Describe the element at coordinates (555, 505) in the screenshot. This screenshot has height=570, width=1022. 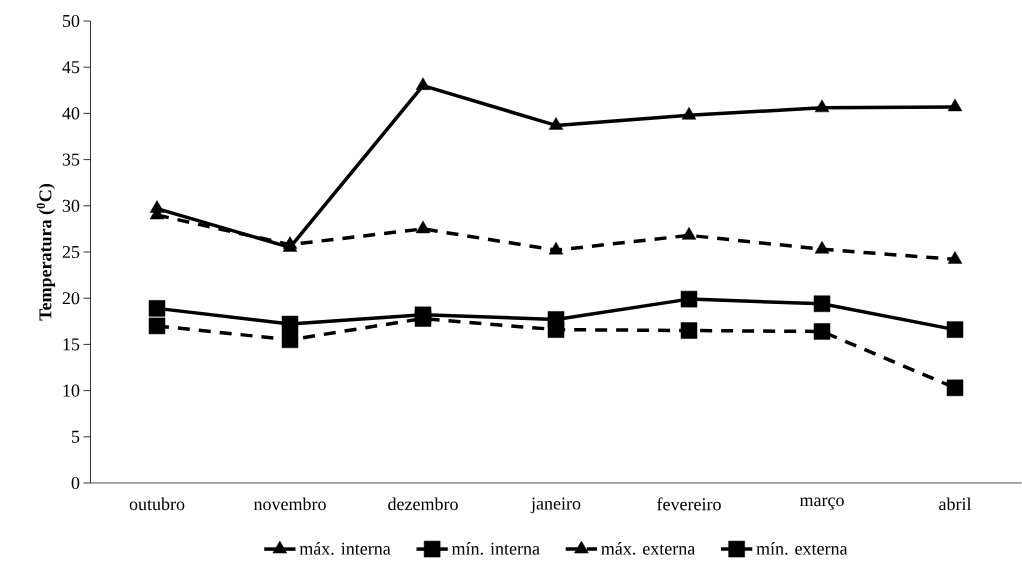
I see `x-tick-label: janeiro` at that location.